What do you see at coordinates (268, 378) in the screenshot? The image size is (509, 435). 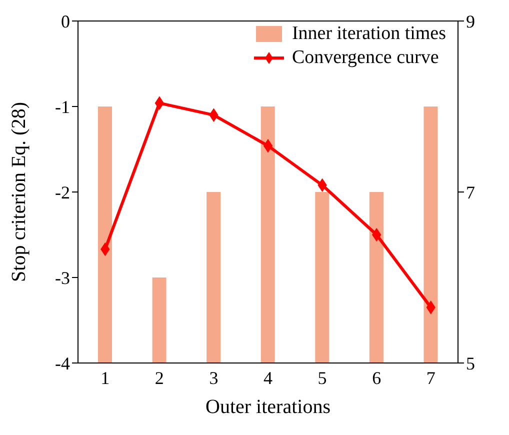 I see `x-tick-label: 4` at bounding box center [268, 378].